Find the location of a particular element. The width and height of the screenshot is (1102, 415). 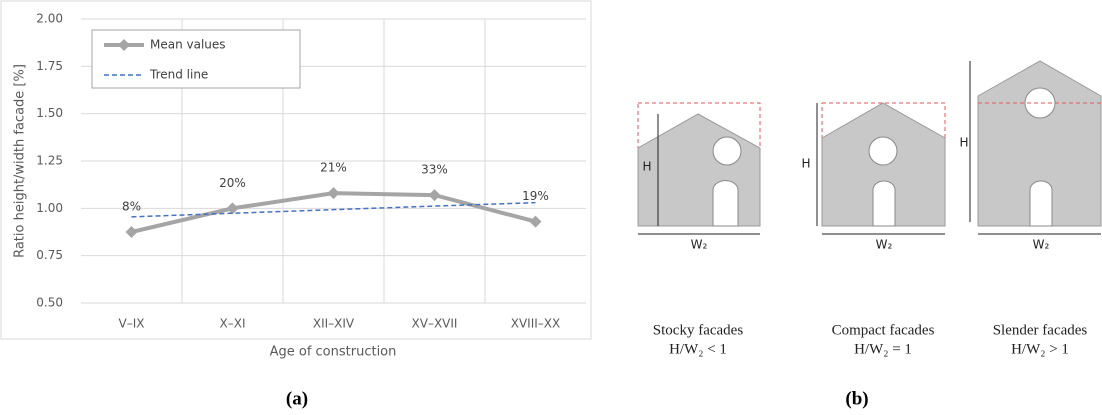

x-tick-label: XII–XIV is located at coordinates (334, 324).